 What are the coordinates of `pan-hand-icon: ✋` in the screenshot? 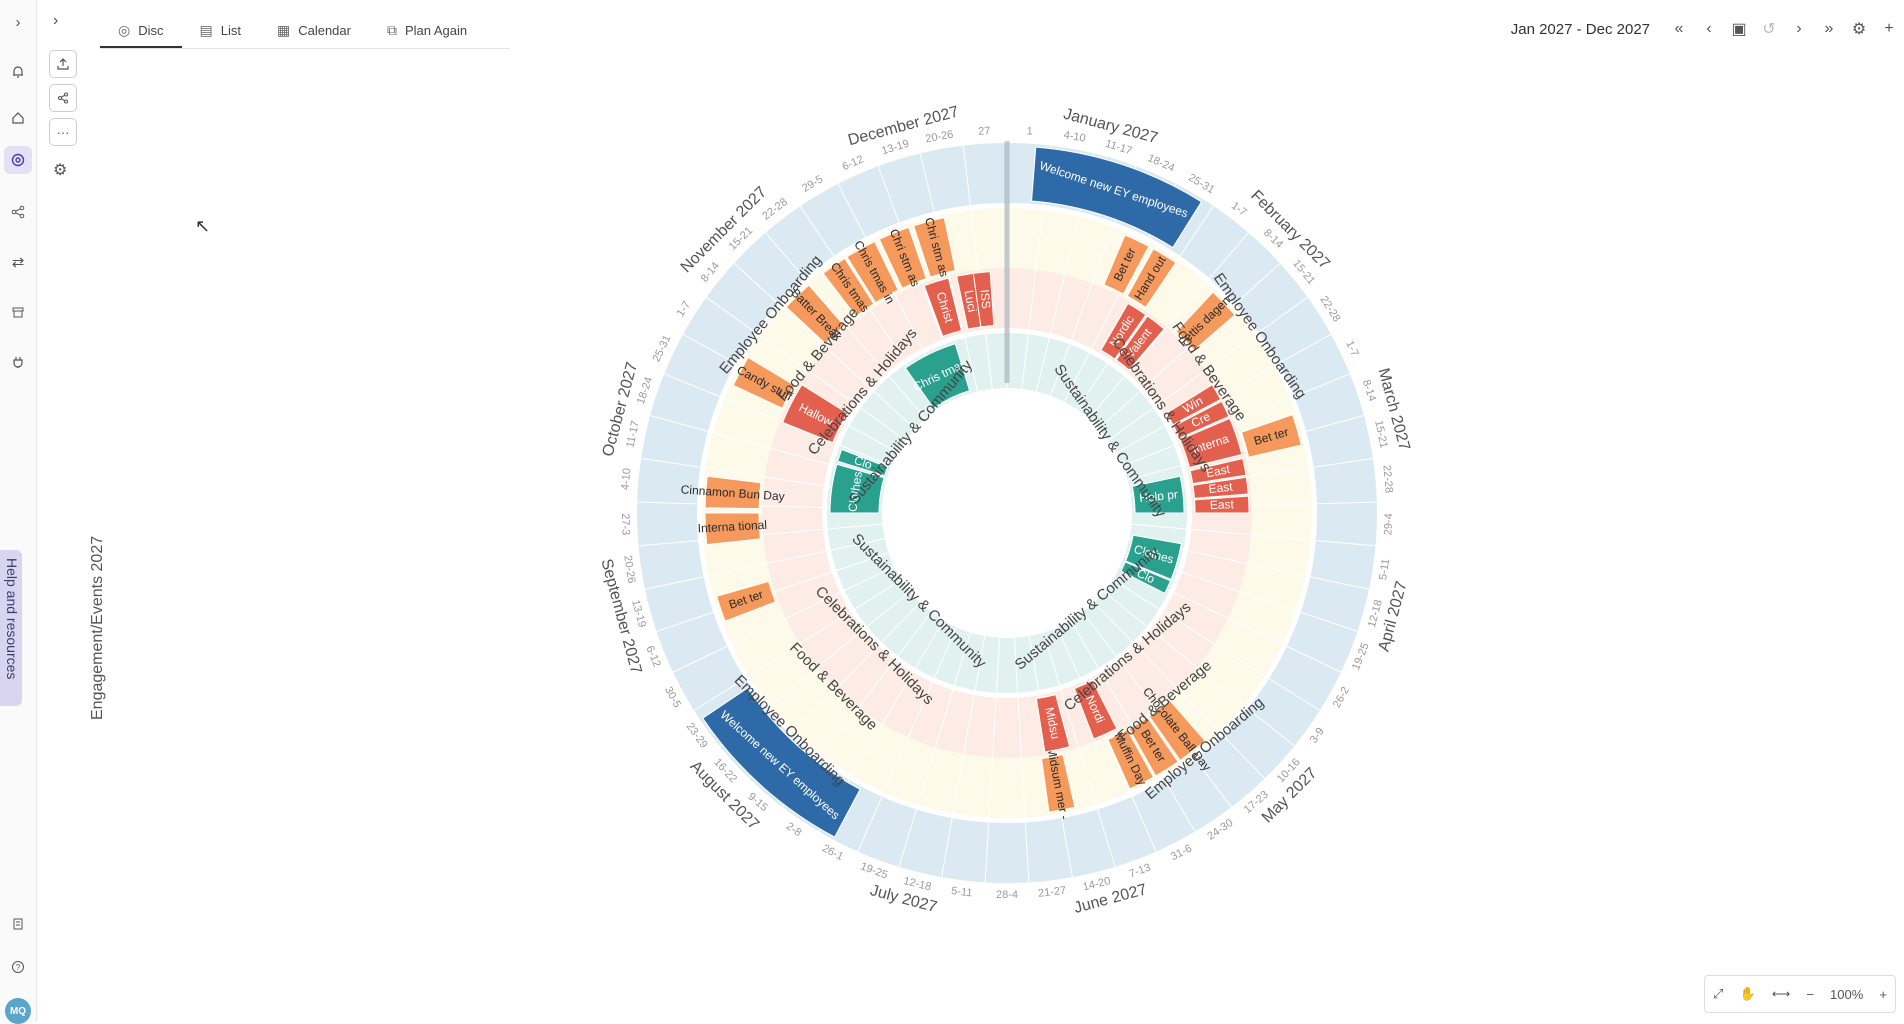 It's located at (1747, 993).